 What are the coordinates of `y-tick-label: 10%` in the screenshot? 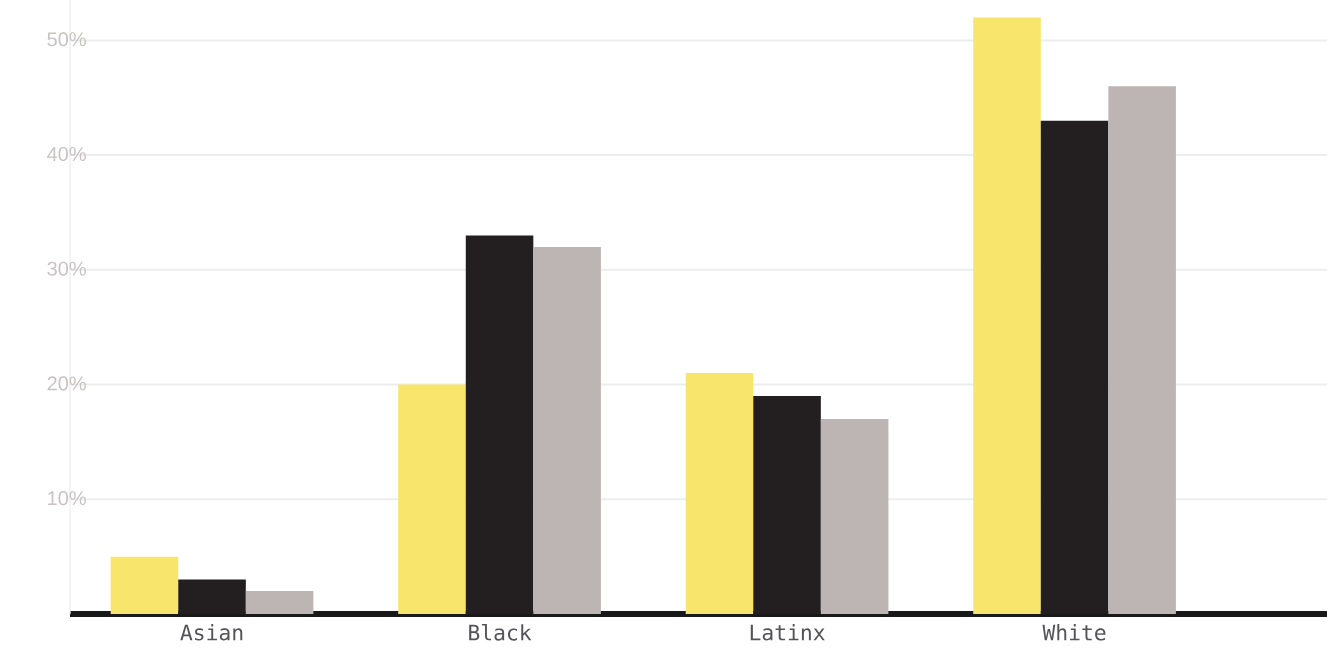 It's located at (67, 498).